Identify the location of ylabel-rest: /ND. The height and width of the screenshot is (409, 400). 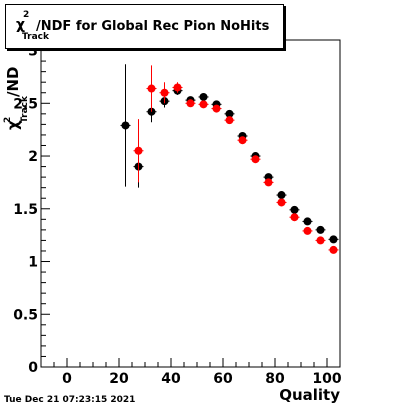
(13, 82).